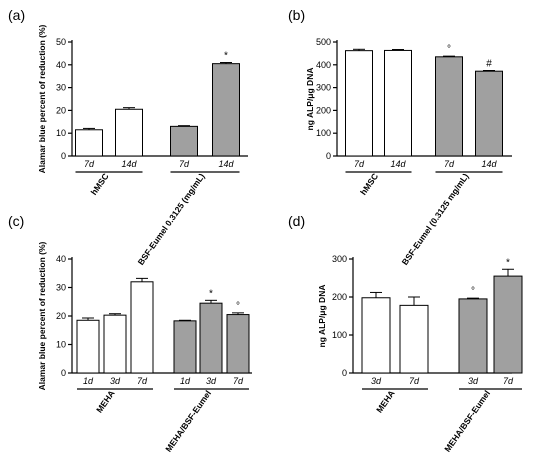  What do you see at coordinates (296, 221) in the screenshot?
I see `panel-letter: (d)` at bounding box center [296, 221].